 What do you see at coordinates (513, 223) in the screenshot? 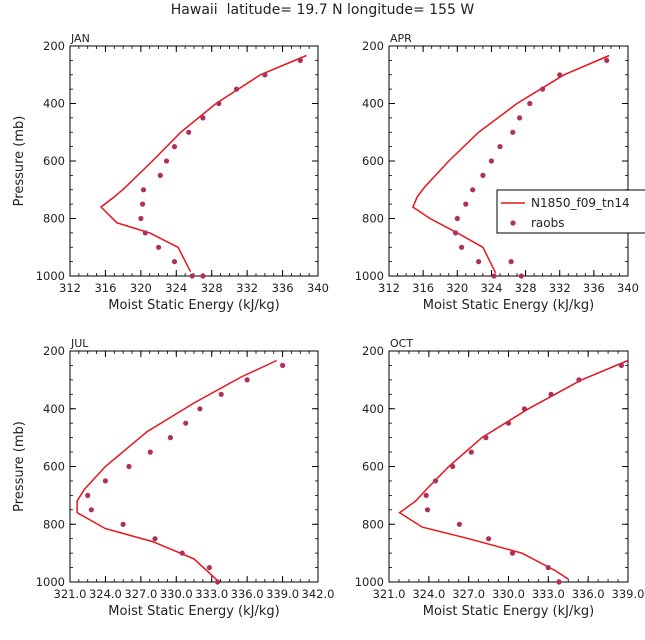
I see `legend-obs-swatch` at bounding box center [513, 223].